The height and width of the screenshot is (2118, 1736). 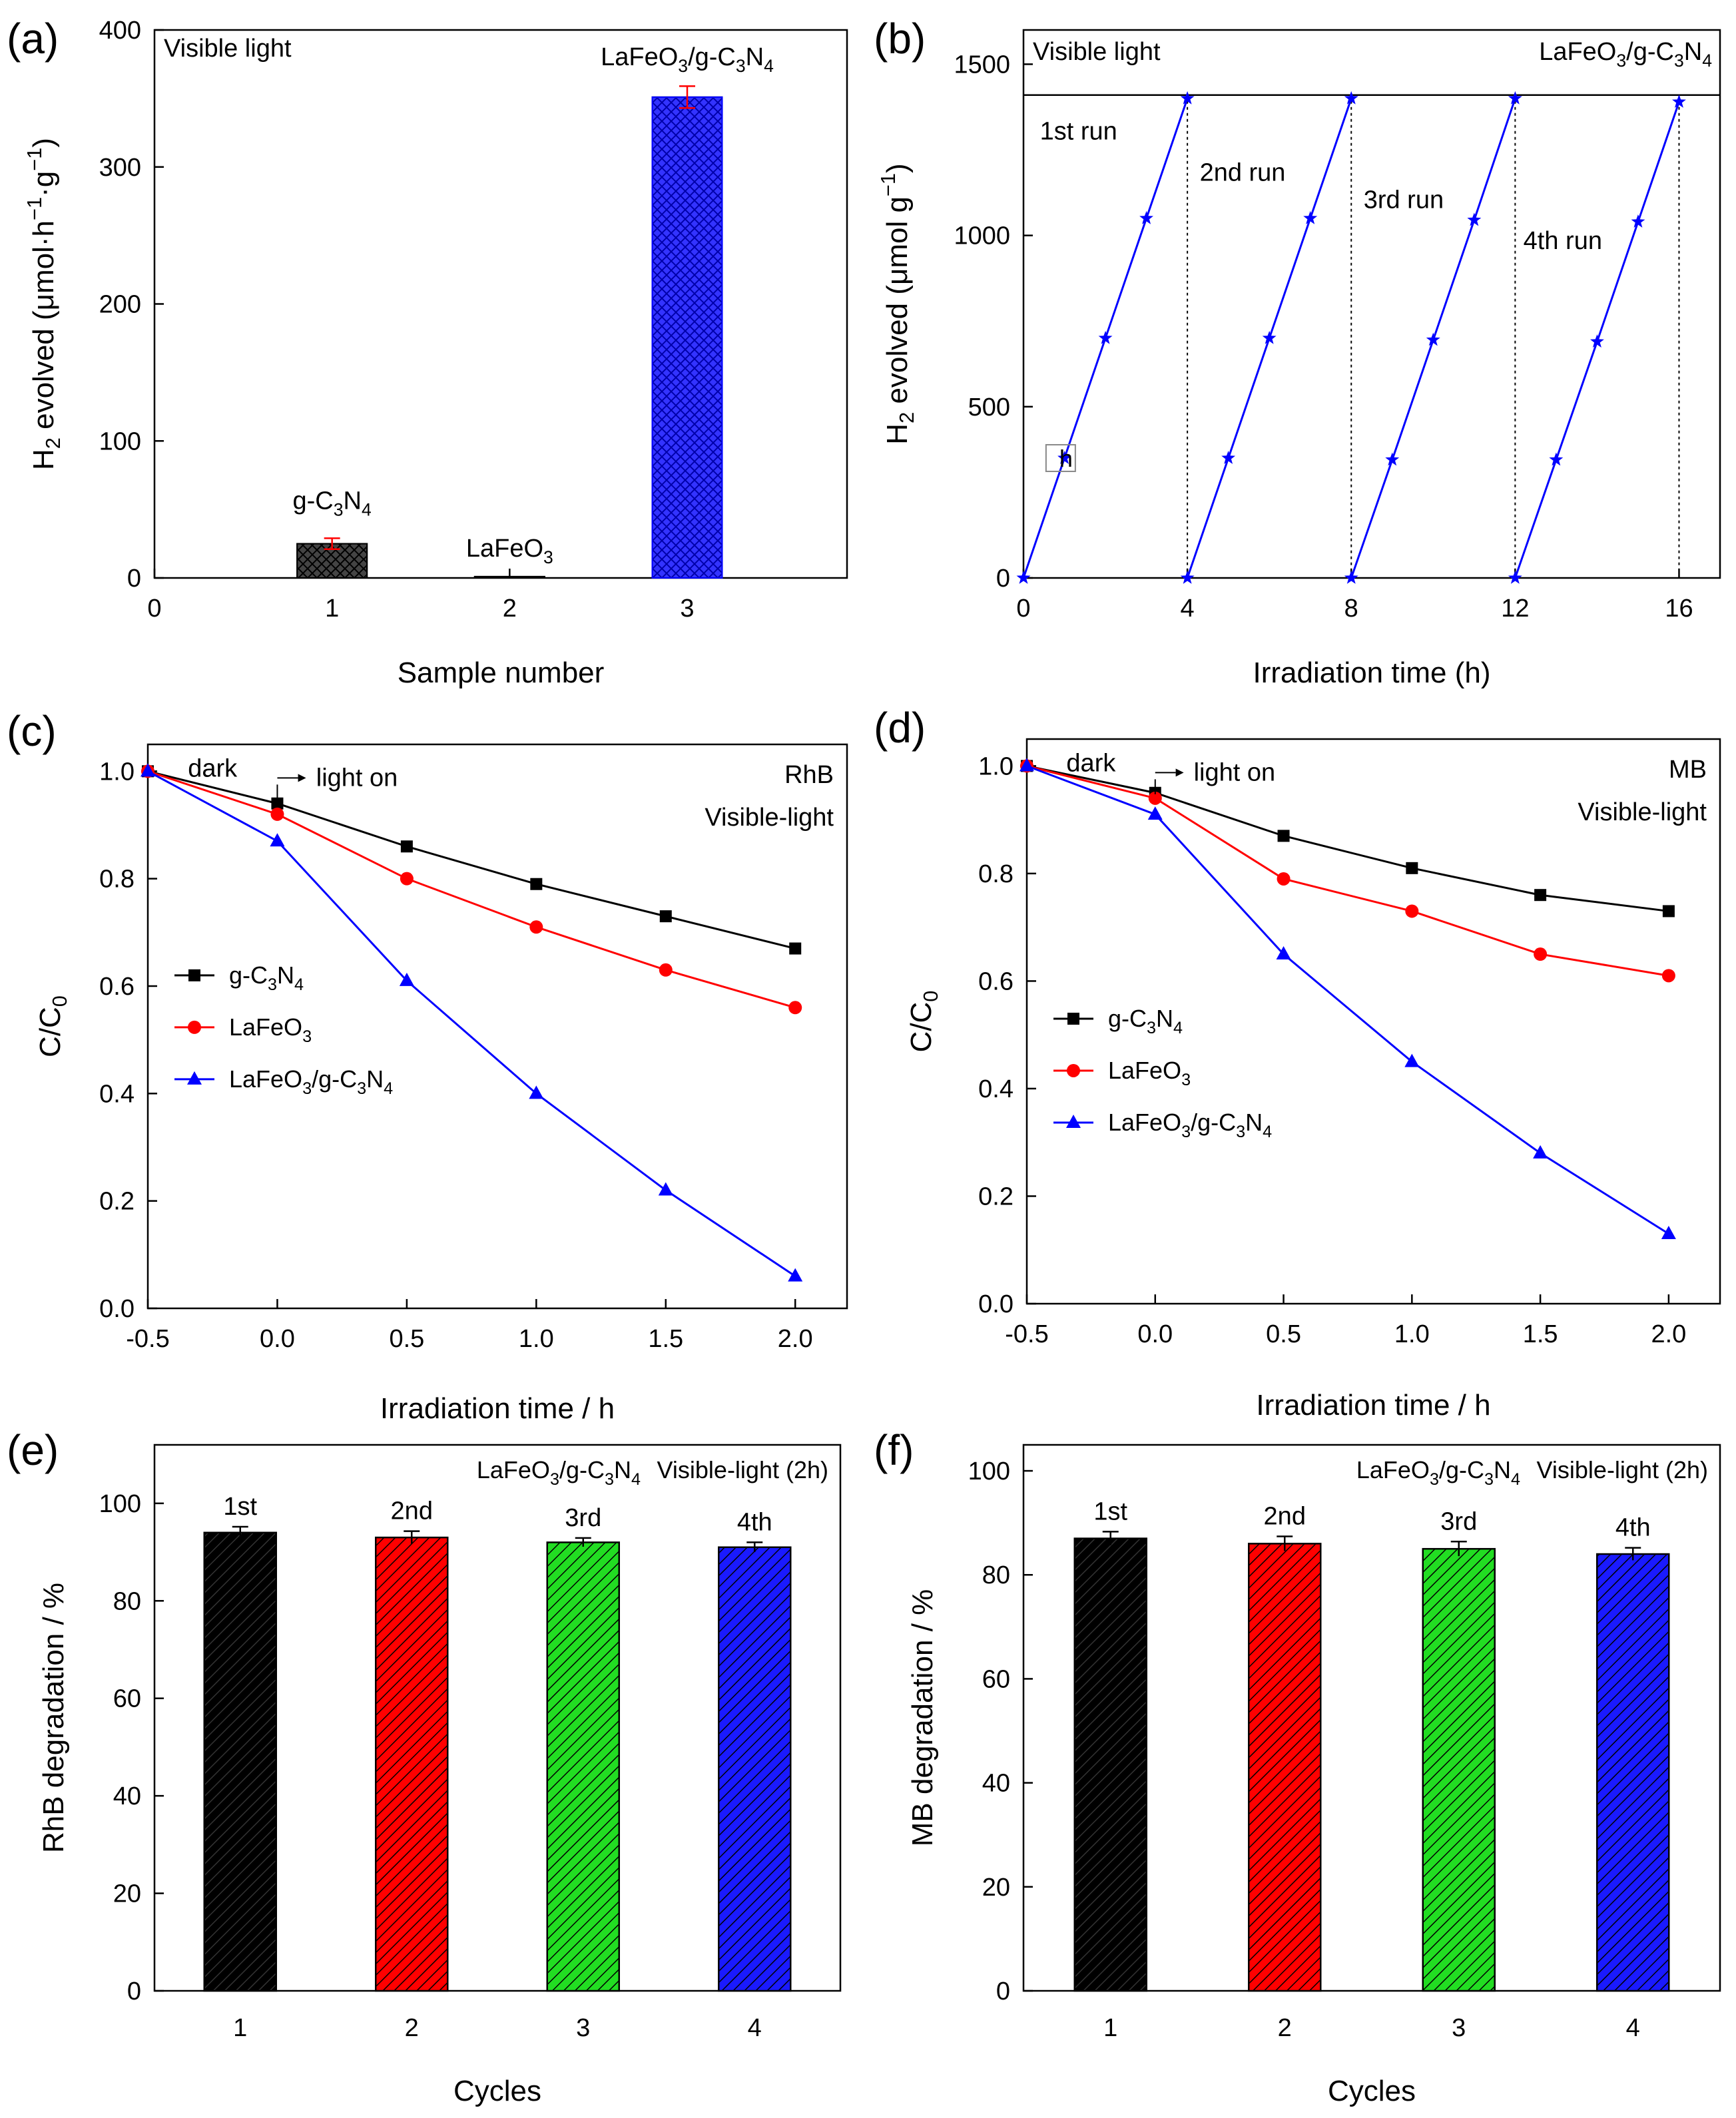 I want to click on bar-label: 2nd, so click(x=412, y=1511).